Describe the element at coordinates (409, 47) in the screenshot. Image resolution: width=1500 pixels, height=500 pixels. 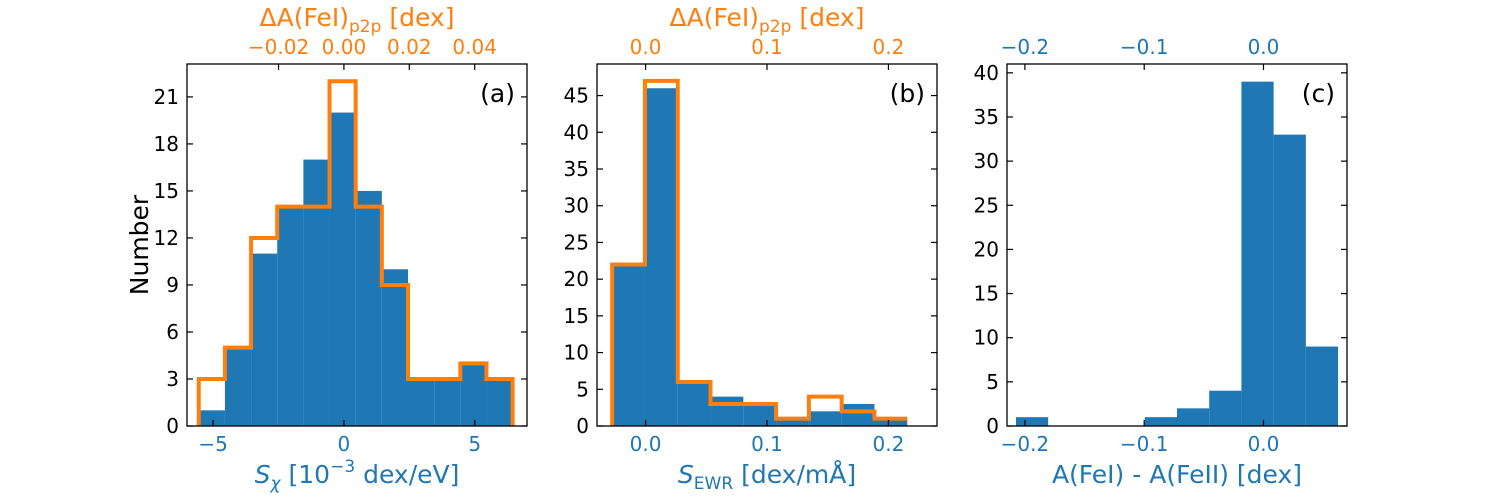
I see `top-x-tick-label: 0.02` at that location.